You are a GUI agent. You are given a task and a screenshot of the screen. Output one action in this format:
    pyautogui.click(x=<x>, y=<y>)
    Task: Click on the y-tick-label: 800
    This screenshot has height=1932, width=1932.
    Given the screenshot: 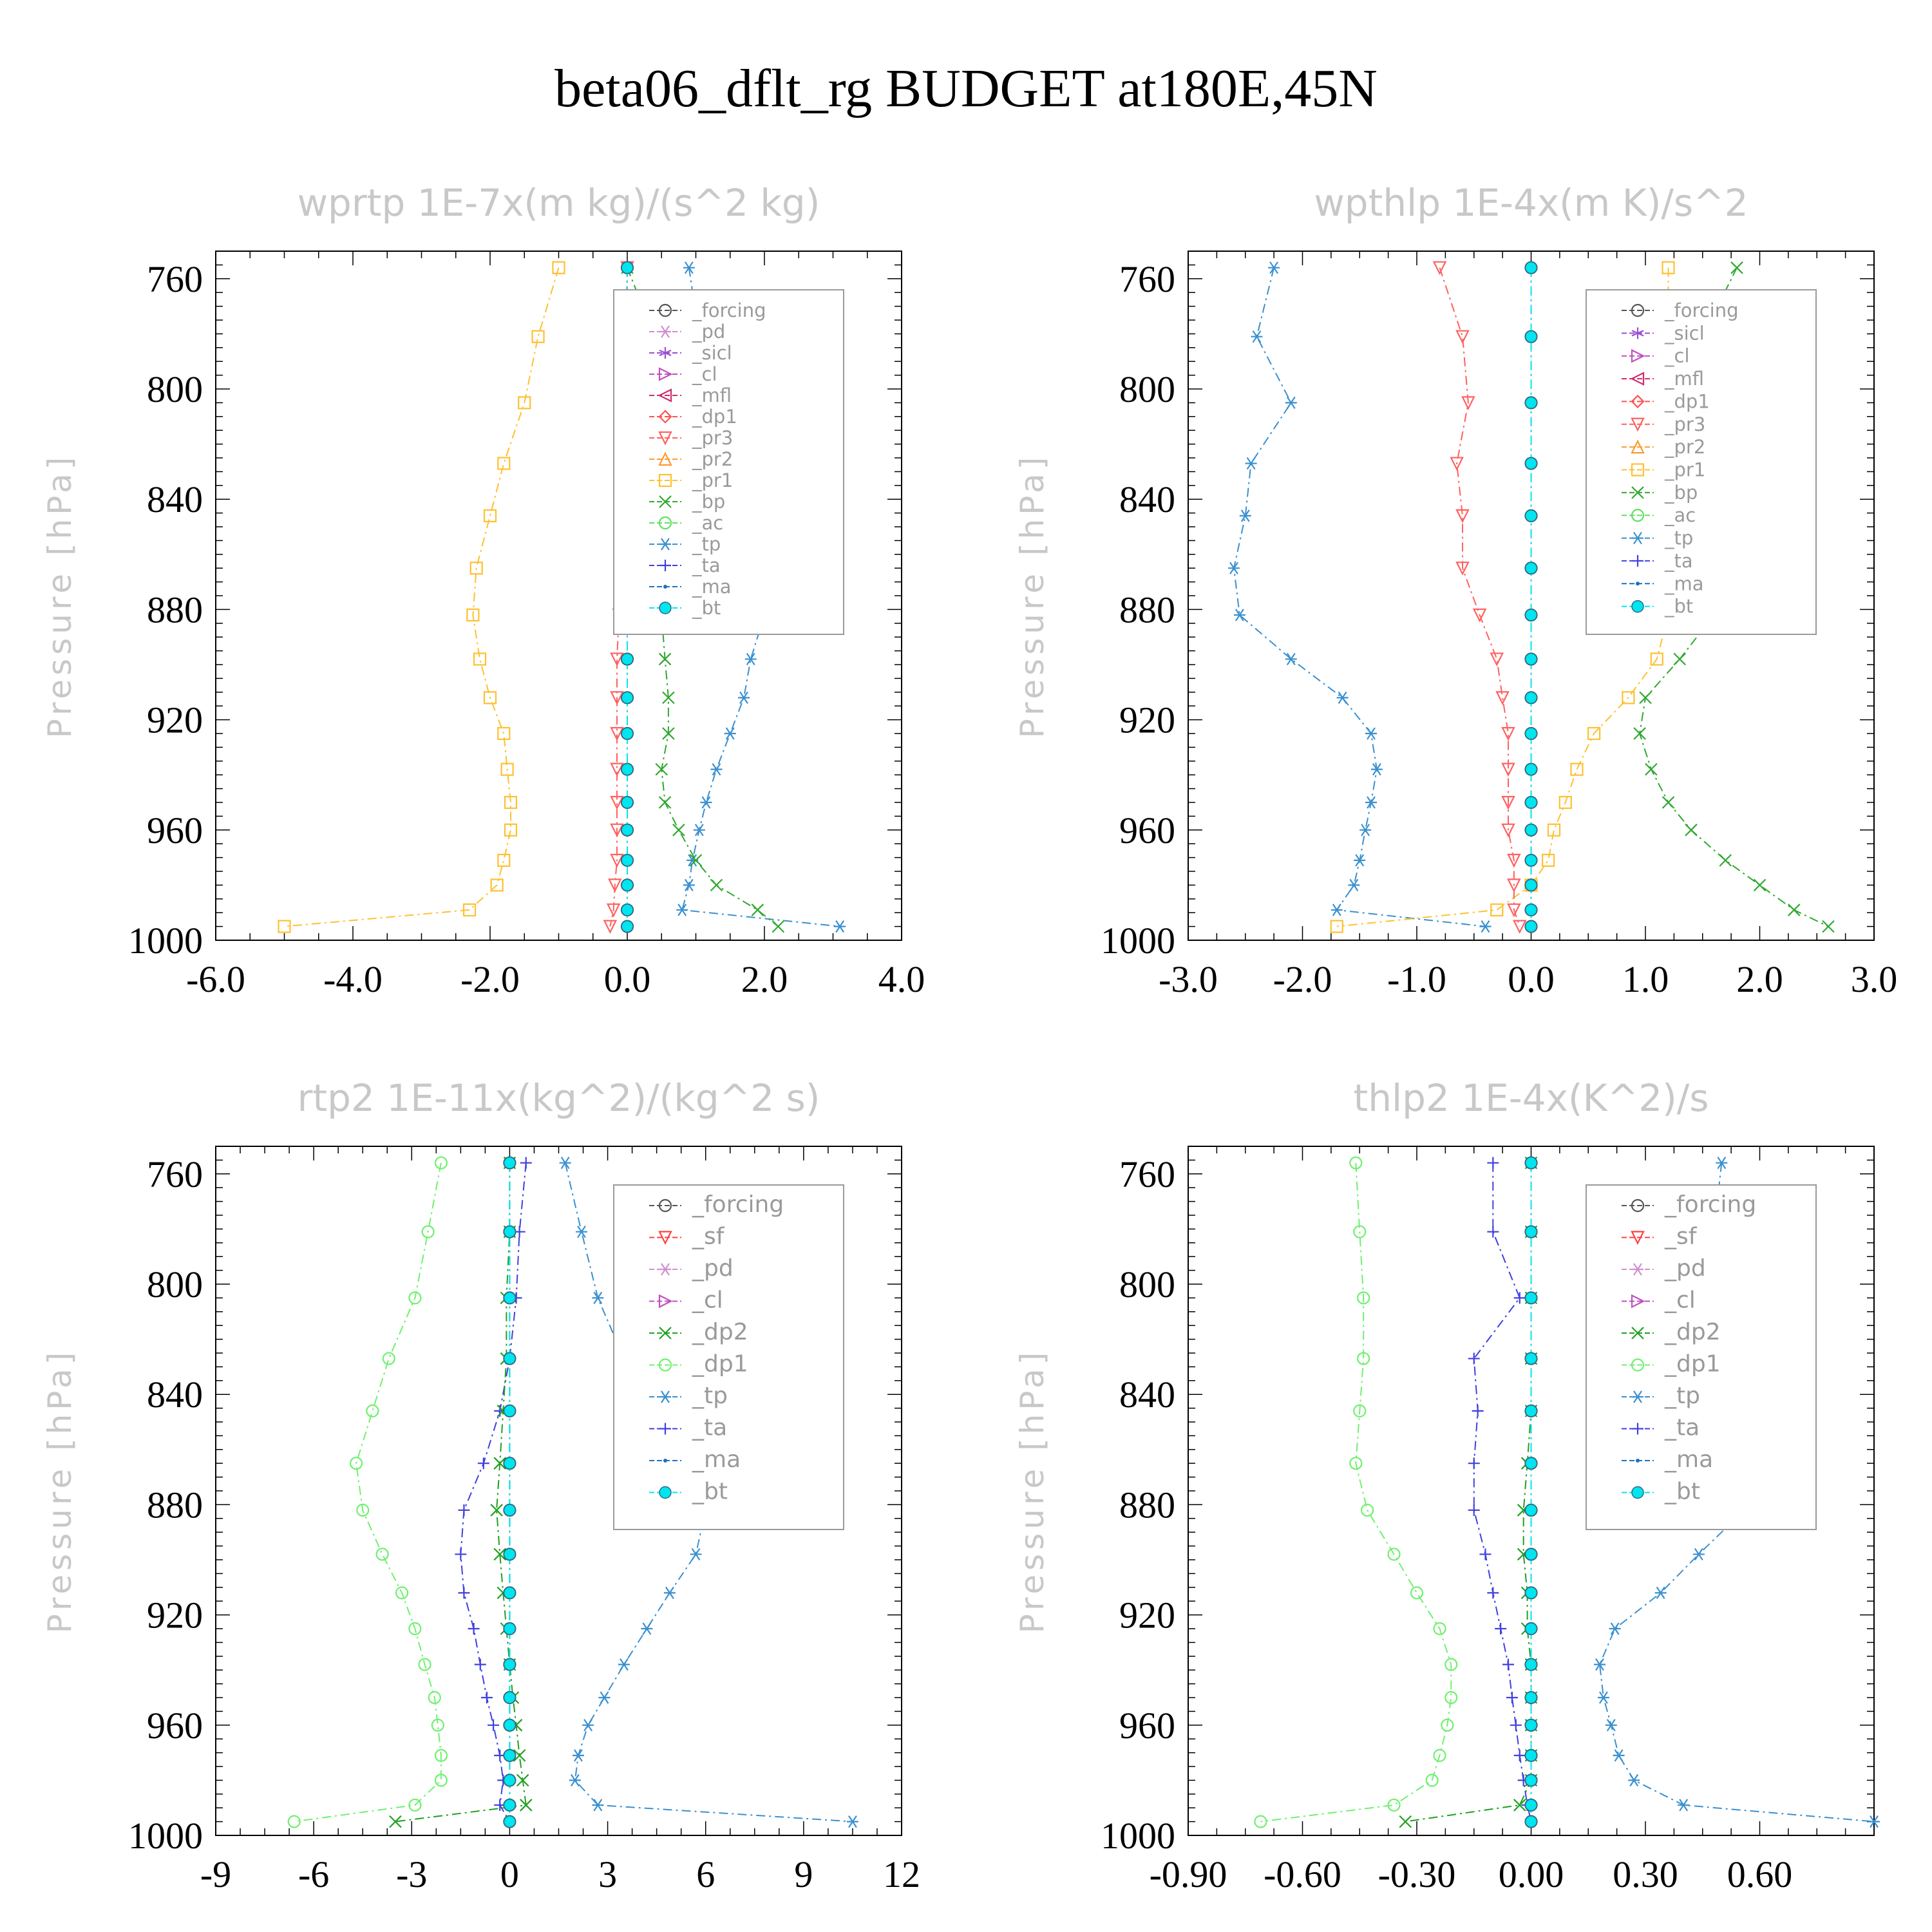 What is the action you would take?
    pyautogui.click(x=175, y=1285)
    